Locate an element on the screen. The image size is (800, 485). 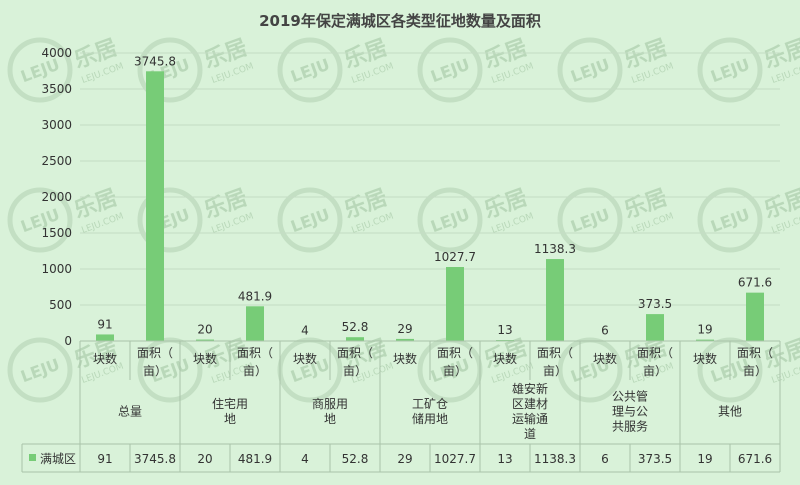
y-tick-label: 0 is located at coordinates (68, 341).